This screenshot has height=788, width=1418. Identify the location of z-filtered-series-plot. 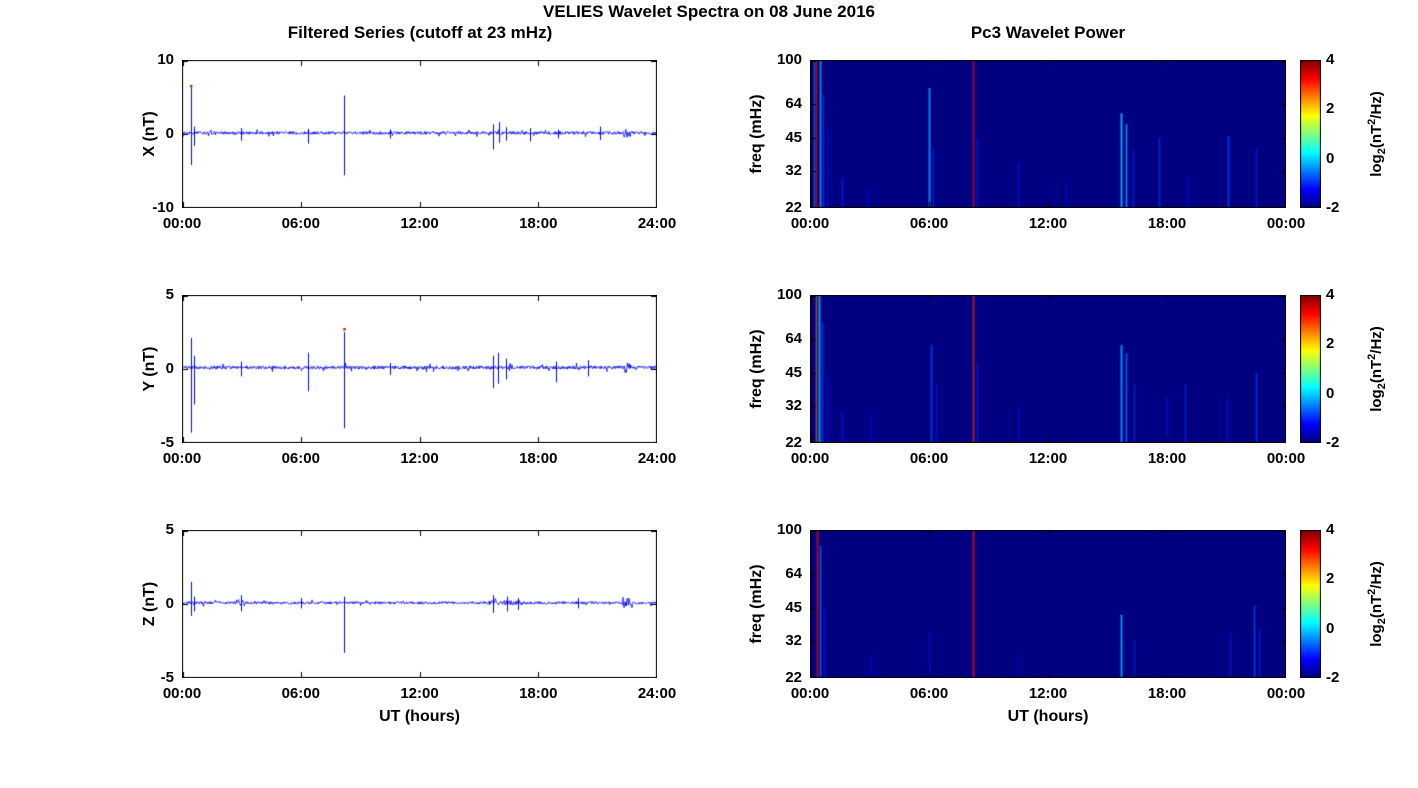
(419, 604).